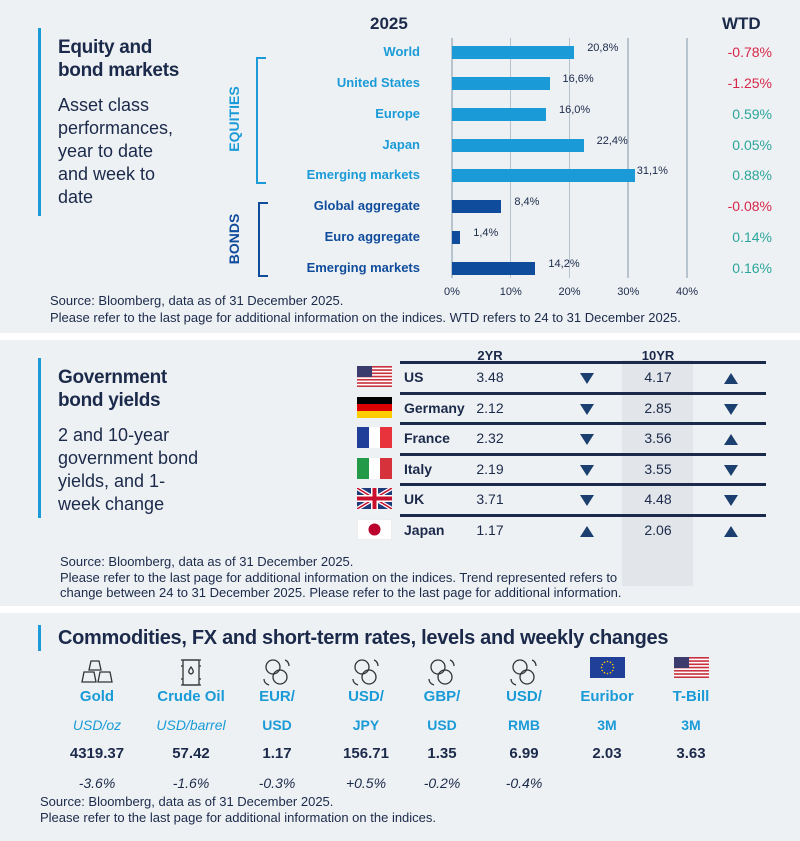 Image resolution: width=800 pixels, height=841 pixels. Describe the element at coordinates (261, 120) in the screenshot. I see `equities-bracket` at that location.